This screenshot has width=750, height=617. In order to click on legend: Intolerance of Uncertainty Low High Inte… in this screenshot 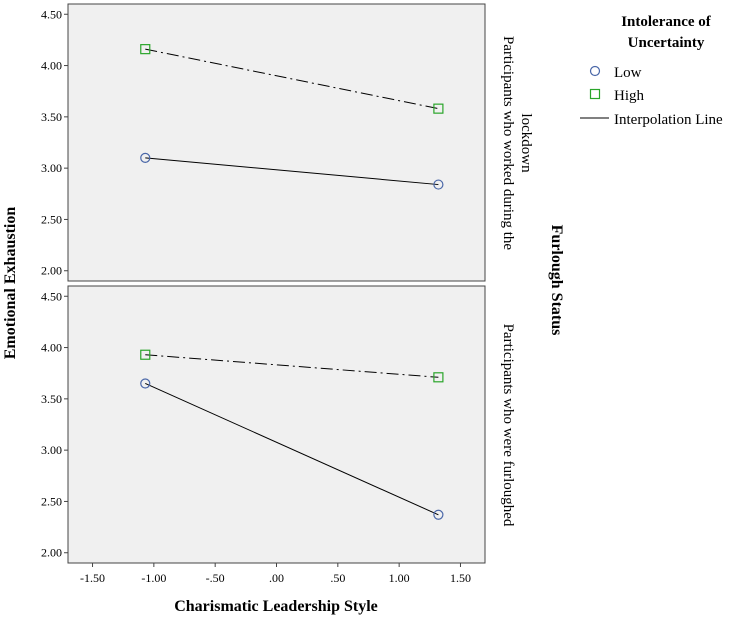, I will do `click(651, 71)`.